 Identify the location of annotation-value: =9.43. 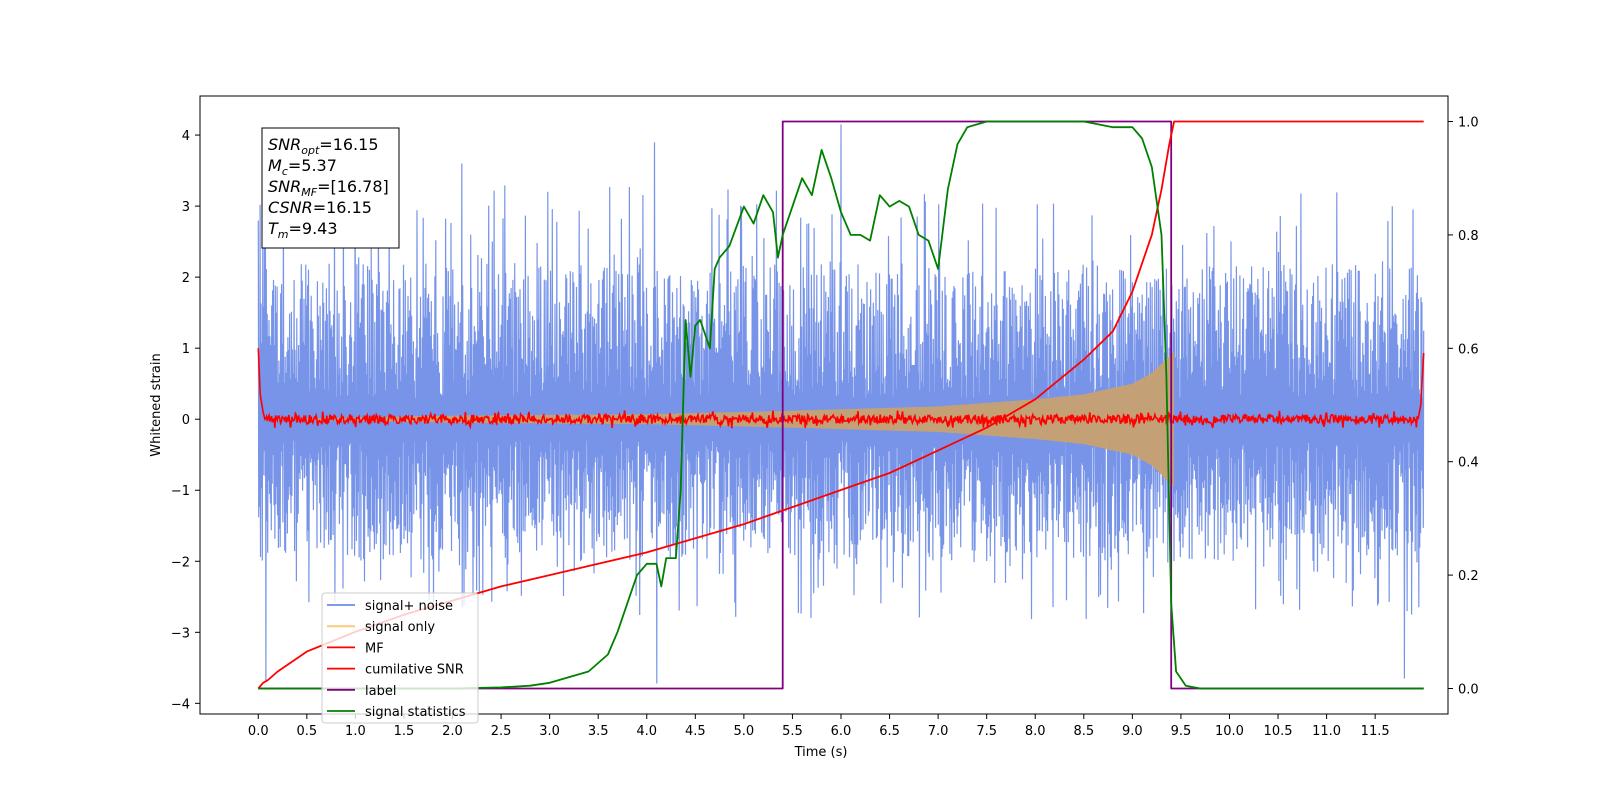
(313, 228).